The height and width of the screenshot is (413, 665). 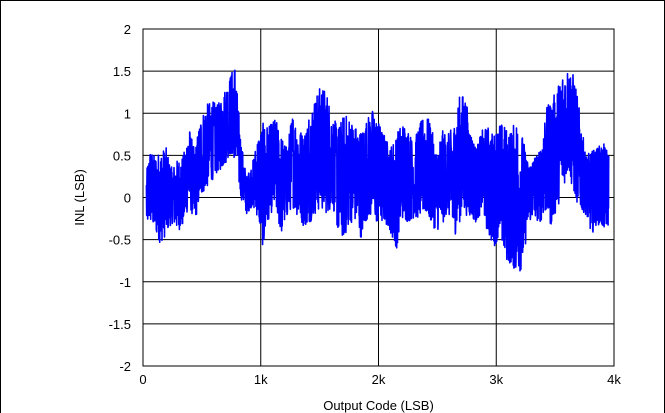 What do you see at coordinates (122, 71) in the screenshot?
I see `y-tick-label: 1.5` at bounding box center [122, 71].